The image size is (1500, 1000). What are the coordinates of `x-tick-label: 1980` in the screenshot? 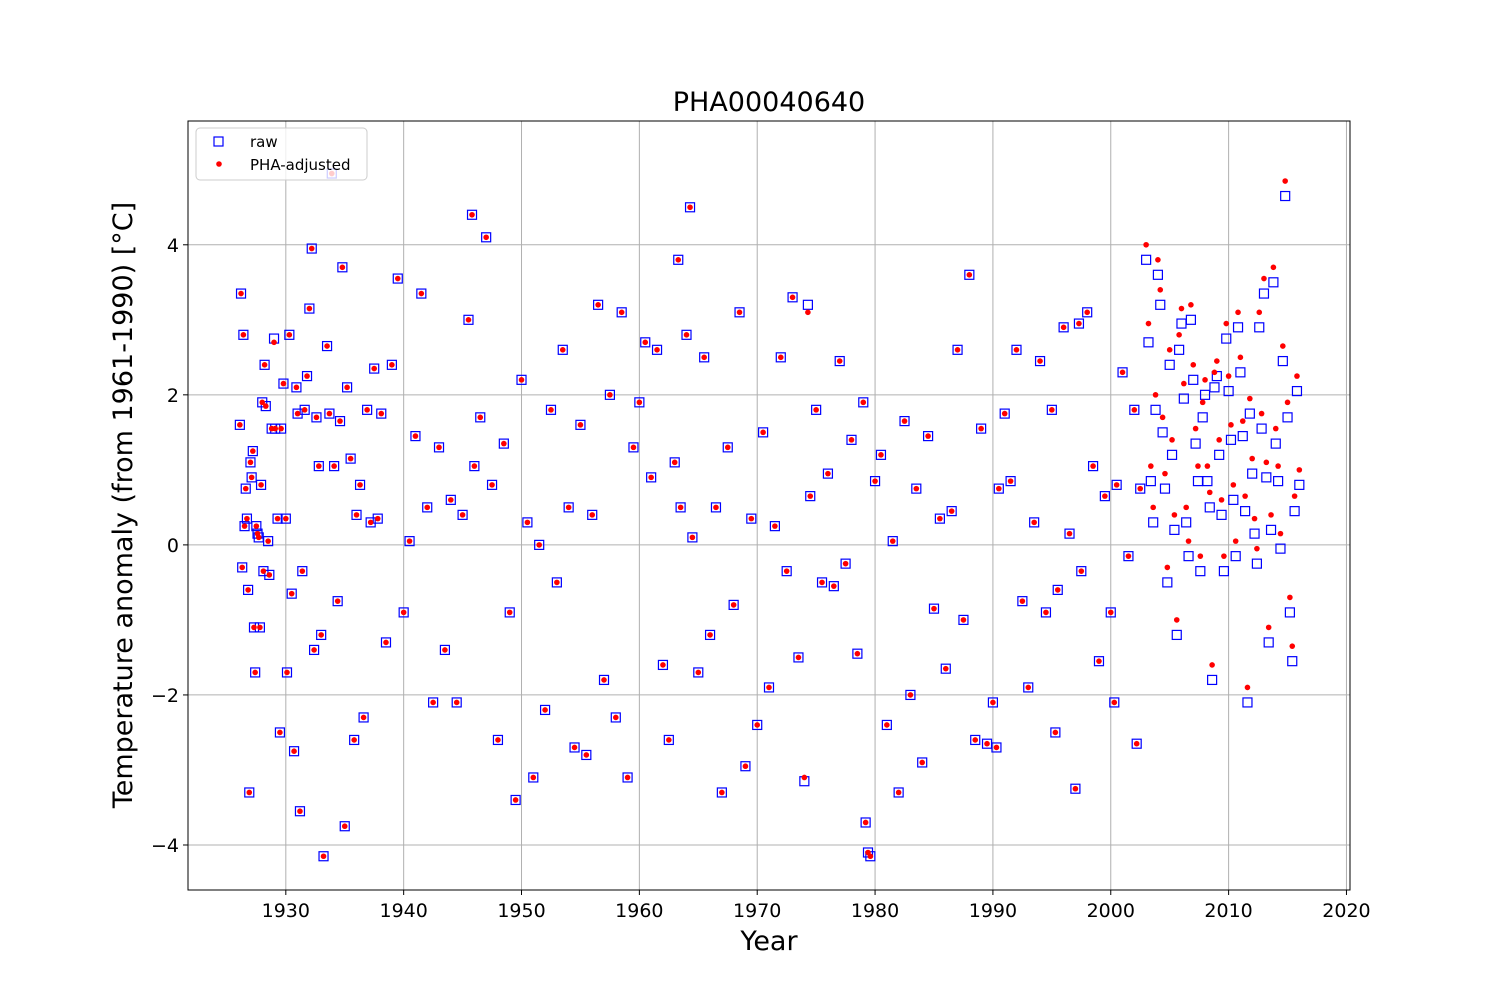 It's located at (875, 911).